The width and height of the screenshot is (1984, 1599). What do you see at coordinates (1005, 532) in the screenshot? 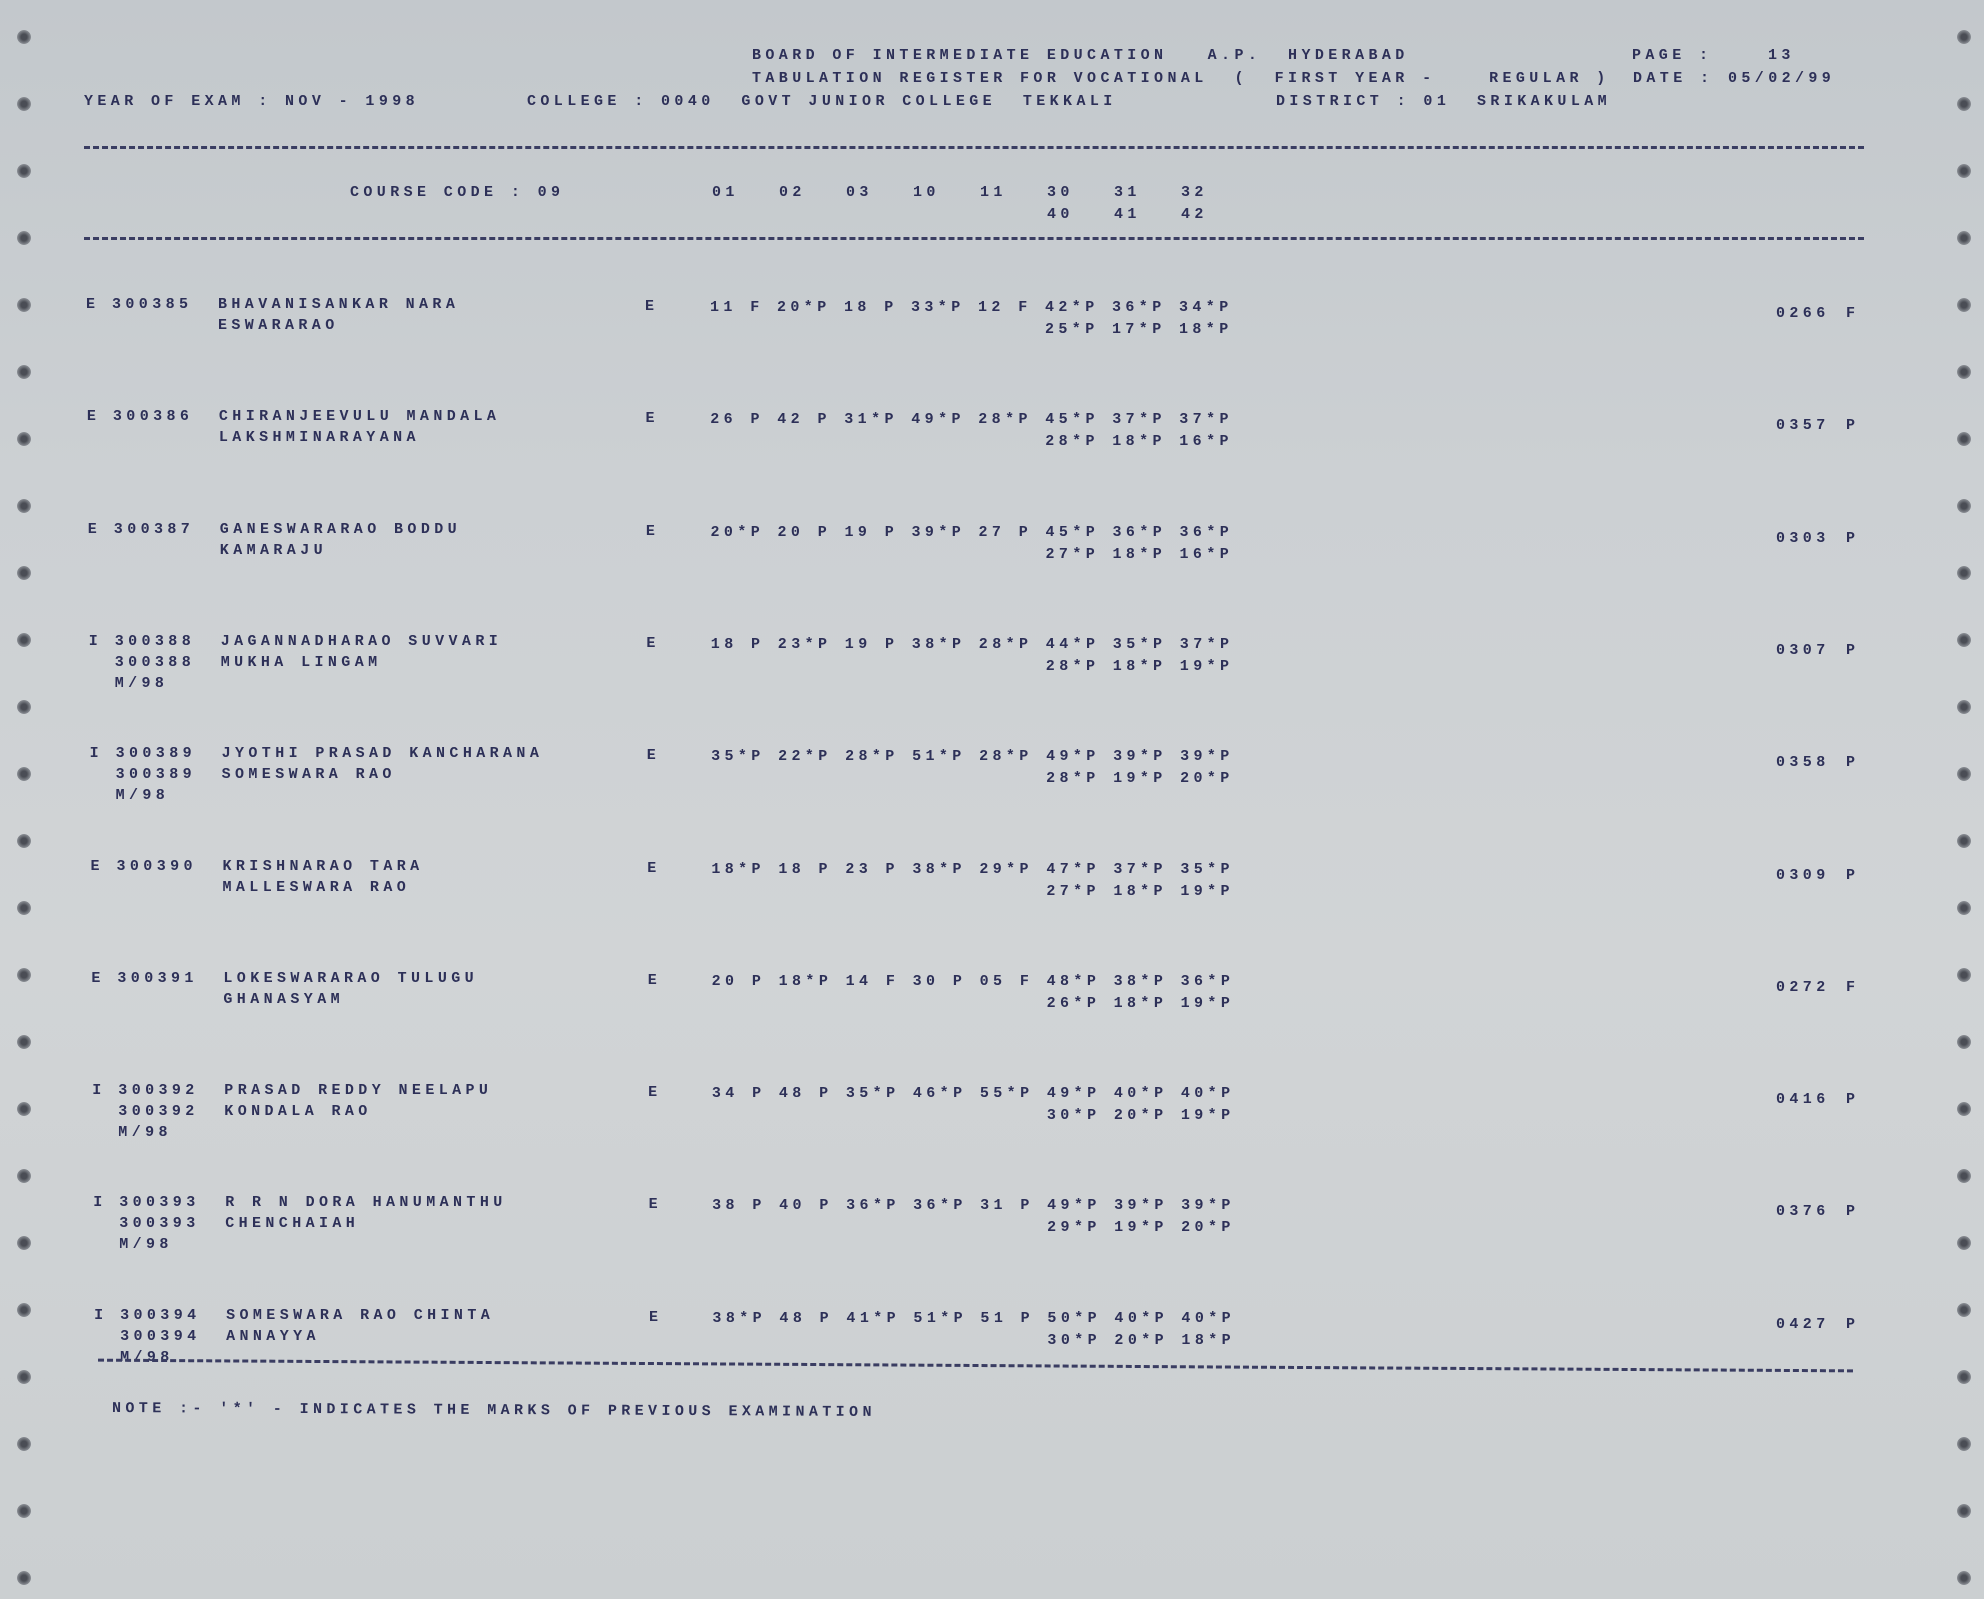
I see `subject-mark: 27 P` at bounding box center [1005, 532].